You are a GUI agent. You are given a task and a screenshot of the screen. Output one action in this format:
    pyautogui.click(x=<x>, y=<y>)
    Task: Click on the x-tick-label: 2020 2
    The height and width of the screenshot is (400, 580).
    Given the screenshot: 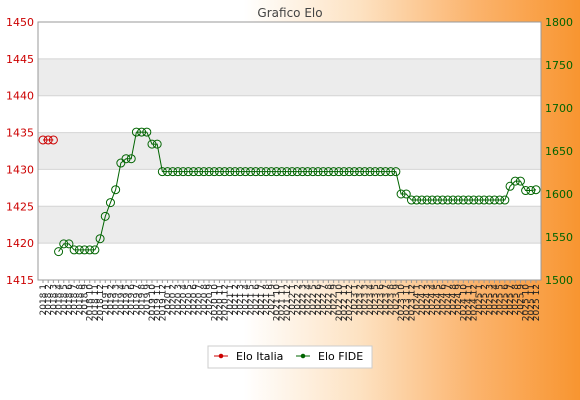 What is the action you would take?
    pyautogui.click(x=174, y=300)
    